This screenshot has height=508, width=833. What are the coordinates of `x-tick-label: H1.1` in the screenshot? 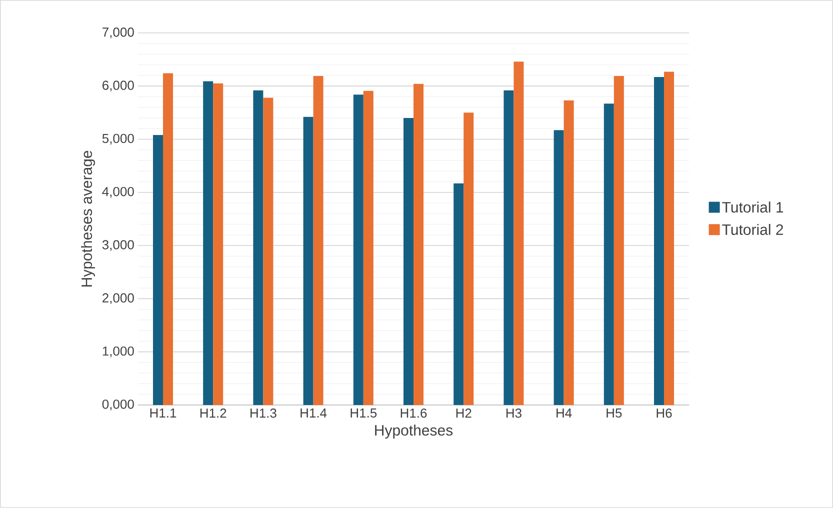 It's located at (163, 413).